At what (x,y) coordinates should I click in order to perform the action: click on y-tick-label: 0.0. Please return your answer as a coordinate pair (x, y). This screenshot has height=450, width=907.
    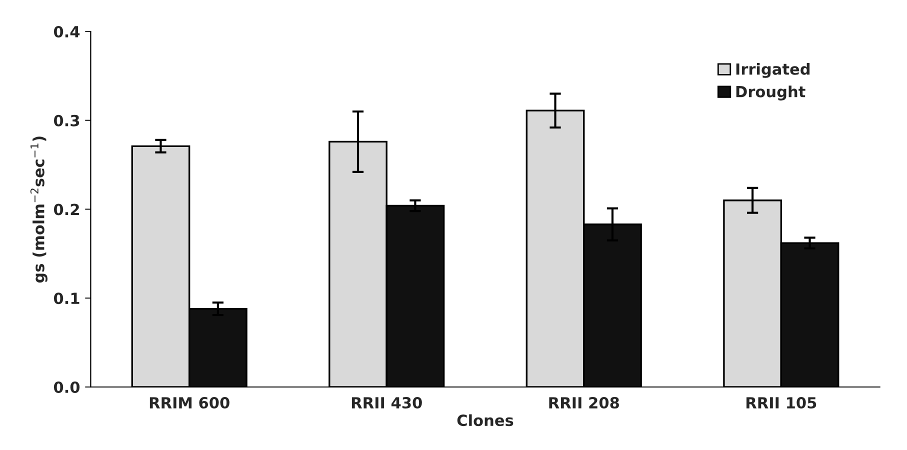
    Looking at the image, I should click on (67, 387).